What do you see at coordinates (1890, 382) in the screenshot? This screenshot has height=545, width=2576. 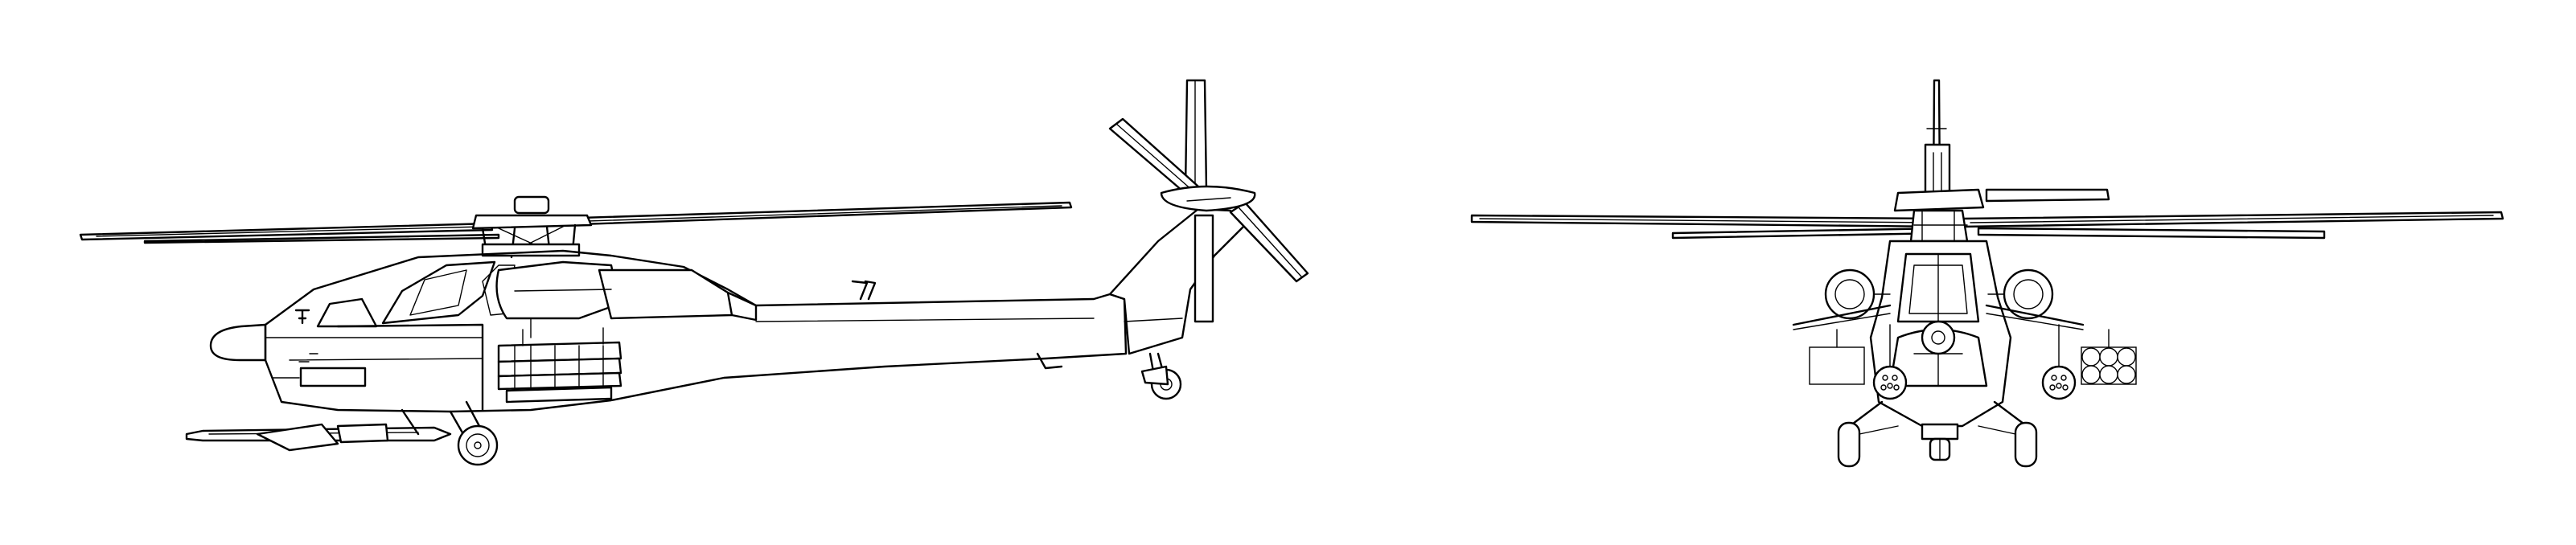 I see `left-missile-launcher` at bounding box center [1890, 382].